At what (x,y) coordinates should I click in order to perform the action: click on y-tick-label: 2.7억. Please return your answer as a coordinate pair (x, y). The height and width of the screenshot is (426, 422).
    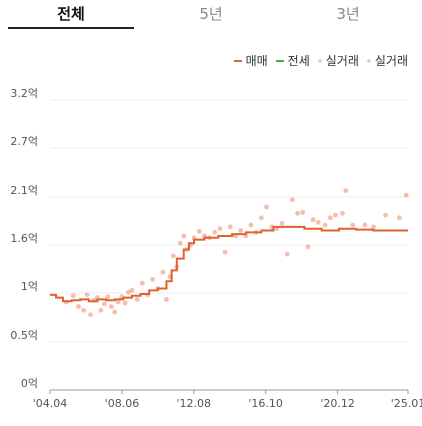
    Looking at the image, I should click on (24, 141).